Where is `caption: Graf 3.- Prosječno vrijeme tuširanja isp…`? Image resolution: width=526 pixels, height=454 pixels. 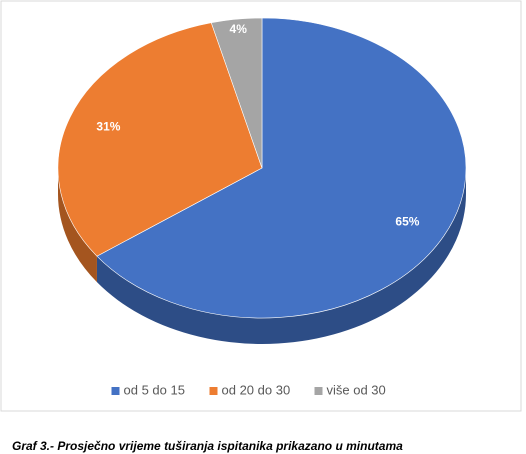
caption: Graf 3.- Prosječno vrijeme tuširanja isp… is located at coordinates (207, 446).